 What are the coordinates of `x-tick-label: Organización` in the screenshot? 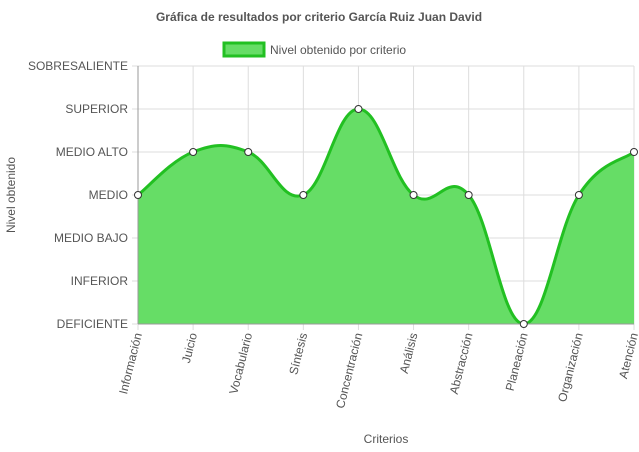 It's located at (570, 367).